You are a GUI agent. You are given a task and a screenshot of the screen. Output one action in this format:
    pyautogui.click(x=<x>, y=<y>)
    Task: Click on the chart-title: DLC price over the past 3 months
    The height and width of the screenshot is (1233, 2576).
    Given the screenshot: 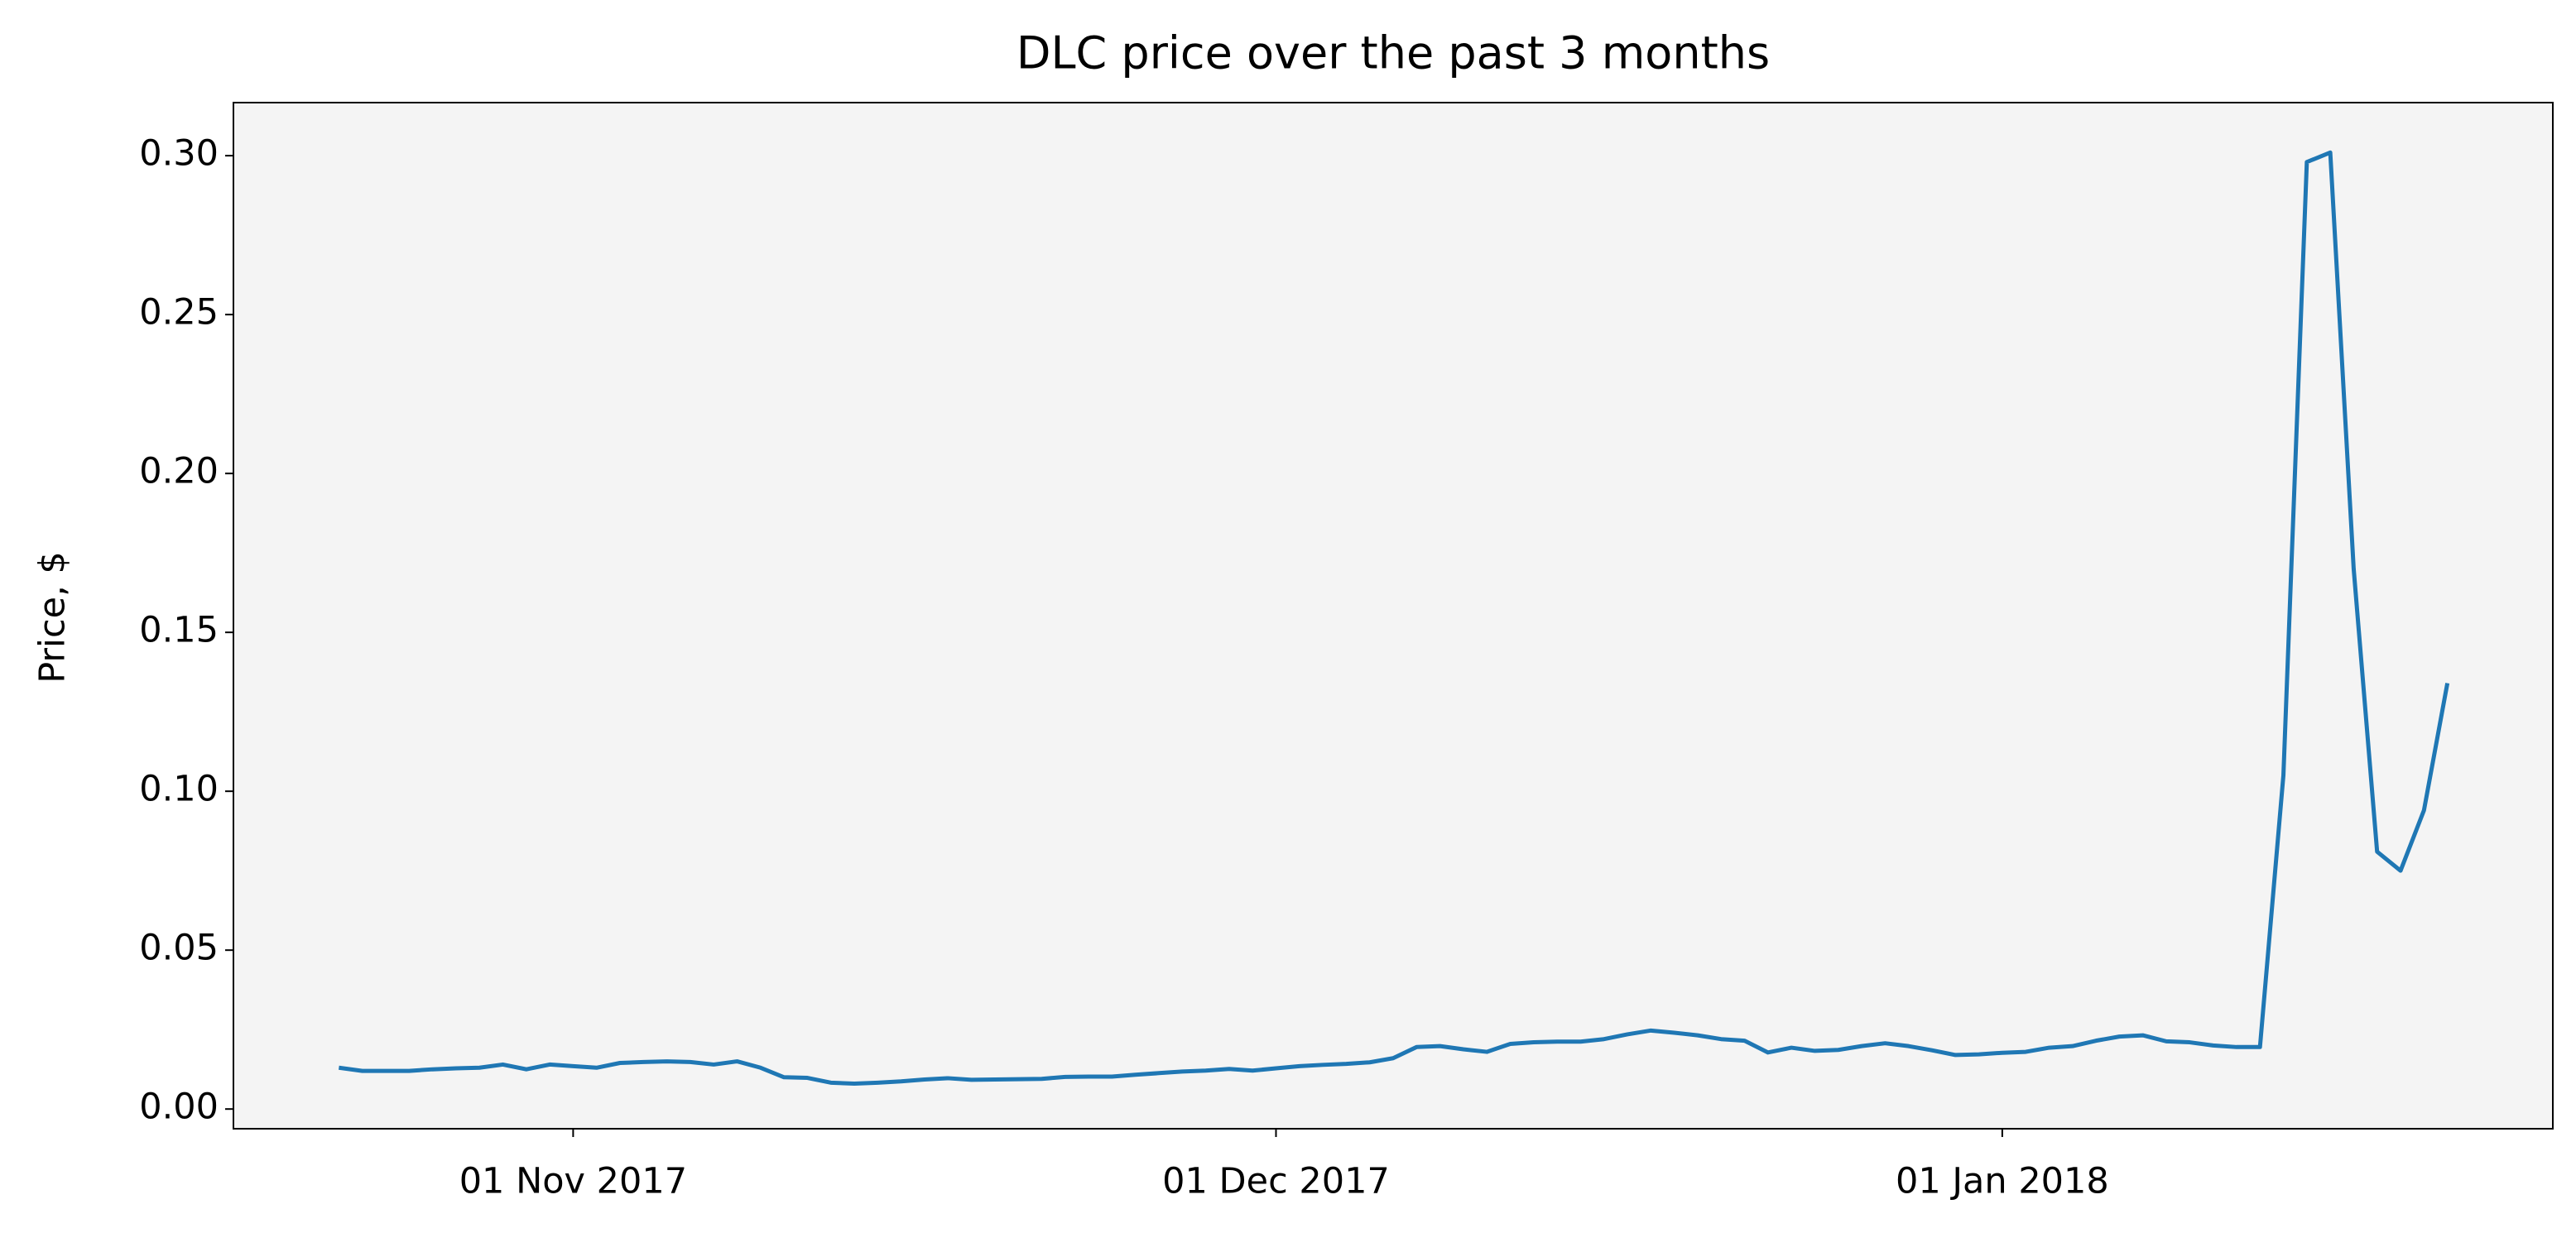 What is the action you would take?
    pyautogui.click(x=1393, y=53)
    